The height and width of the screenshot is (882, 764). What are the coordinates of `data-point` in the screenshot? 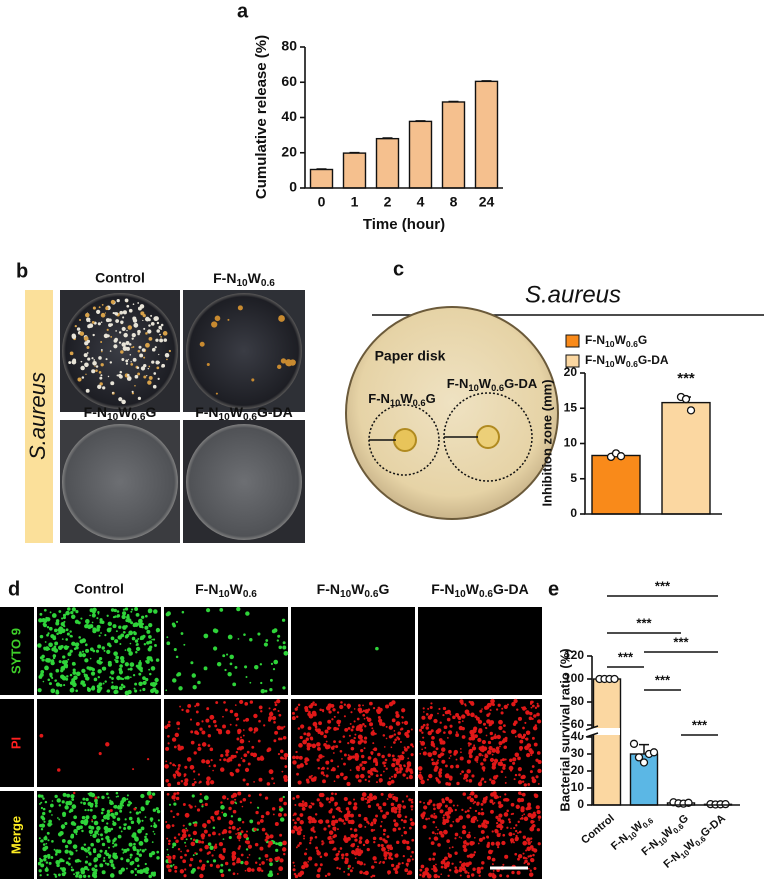 It's located at (654, 752).